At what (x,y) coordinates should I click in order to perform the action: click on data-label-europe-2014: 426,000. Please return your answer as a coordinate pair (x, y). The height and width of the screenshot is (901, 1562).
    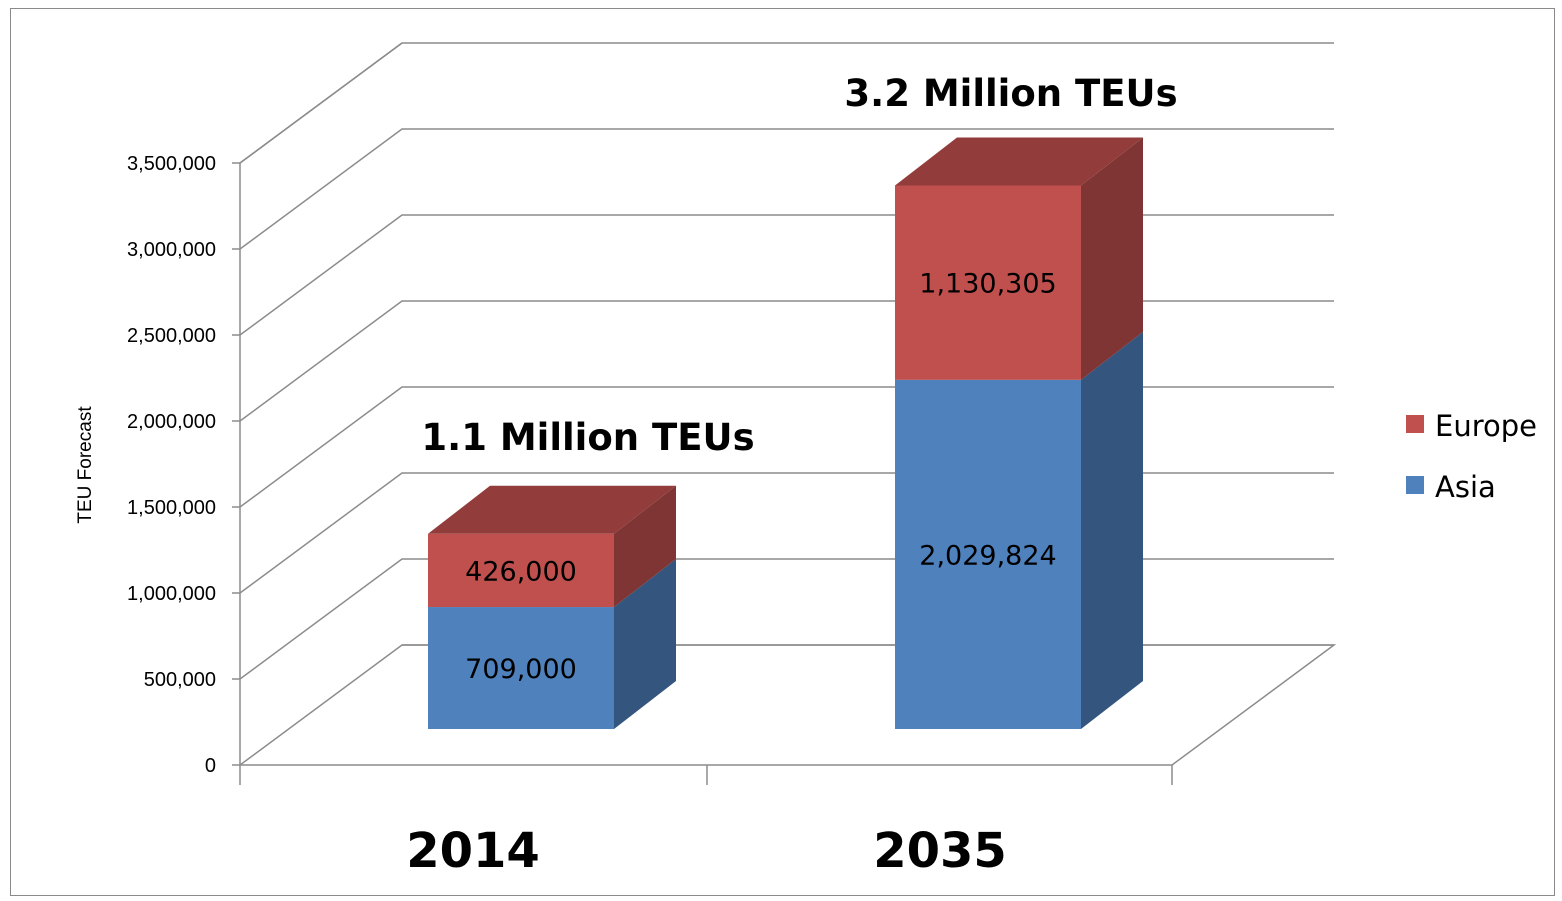
    Looking at the image, I should click on (521, 571).